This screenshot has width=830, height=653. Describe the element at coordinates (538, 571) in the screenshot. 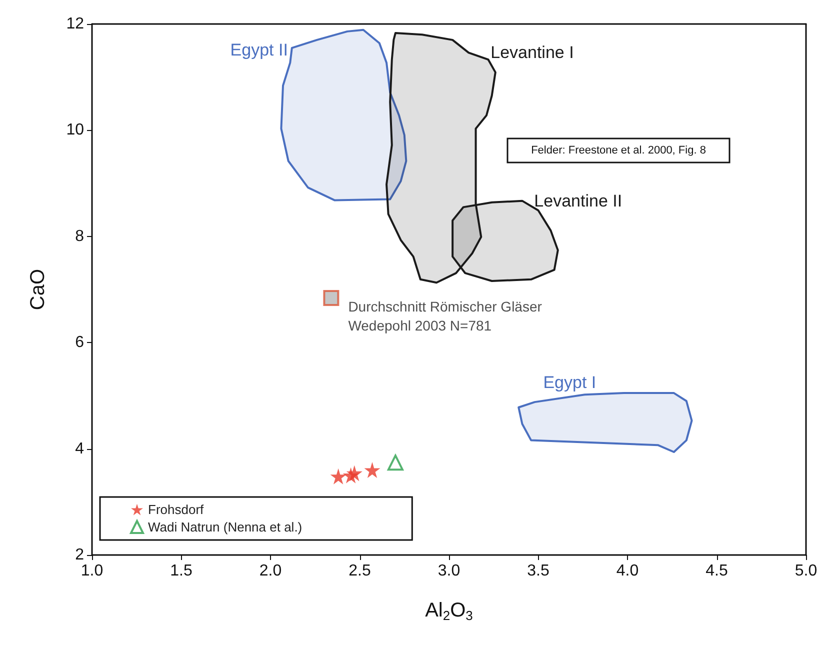

I see `x-tick-label: 3.5` at that location.